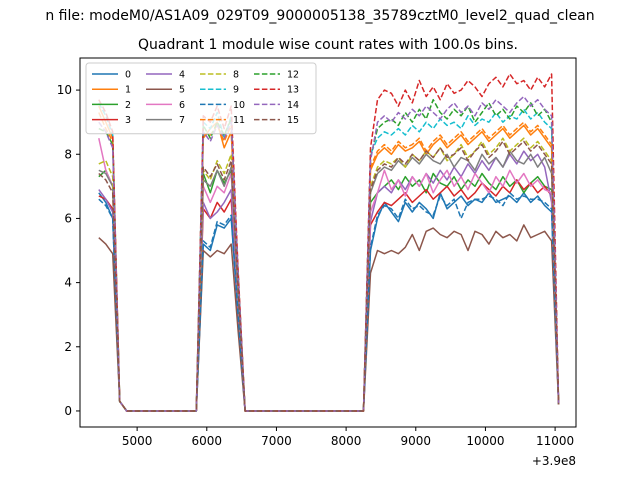  Describe the element at coordinates (239, 120) in the screenshot. I see `legend-label: 11` at that location.